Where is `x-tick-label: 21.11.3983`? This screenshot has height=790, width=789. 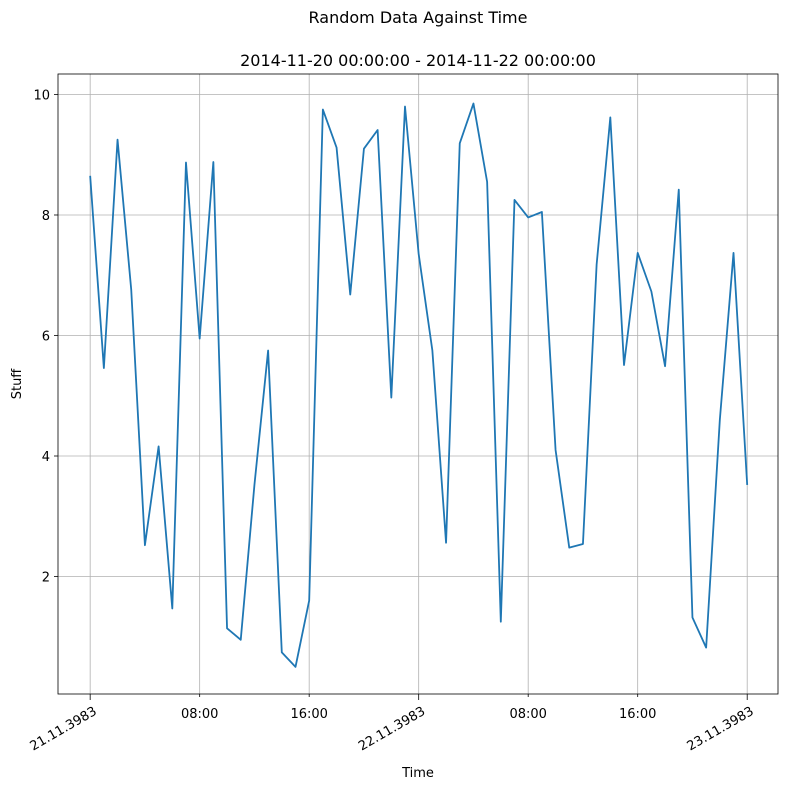 x-tick-label: 21.11.3983 is located at coordinates (64, 729).